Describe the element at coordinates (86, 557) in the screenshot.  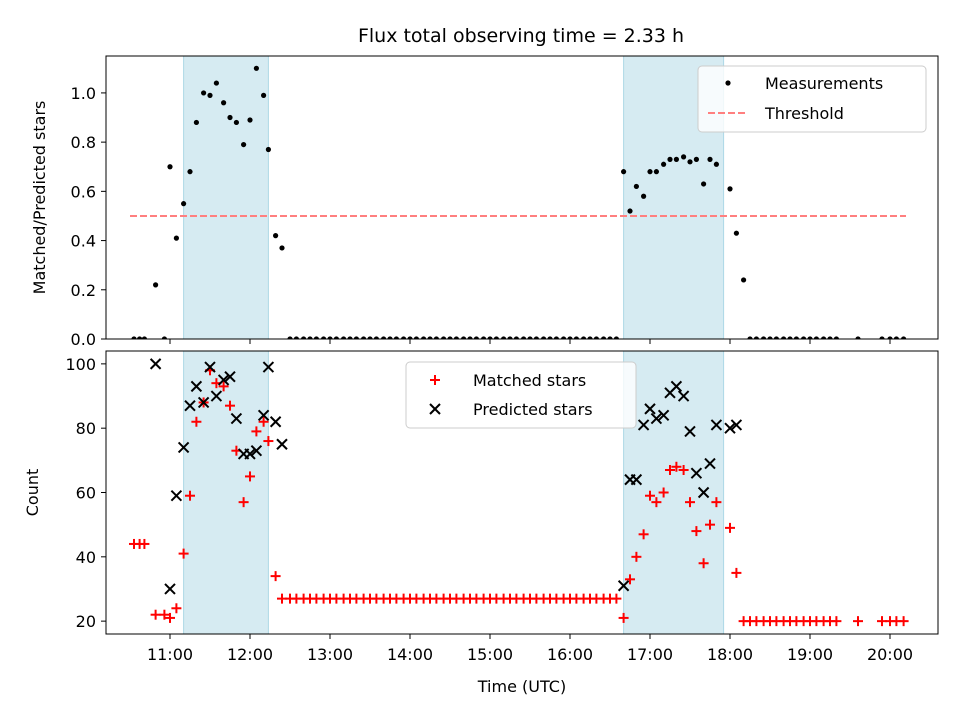
I see `y-tick-label: 40` at that location.